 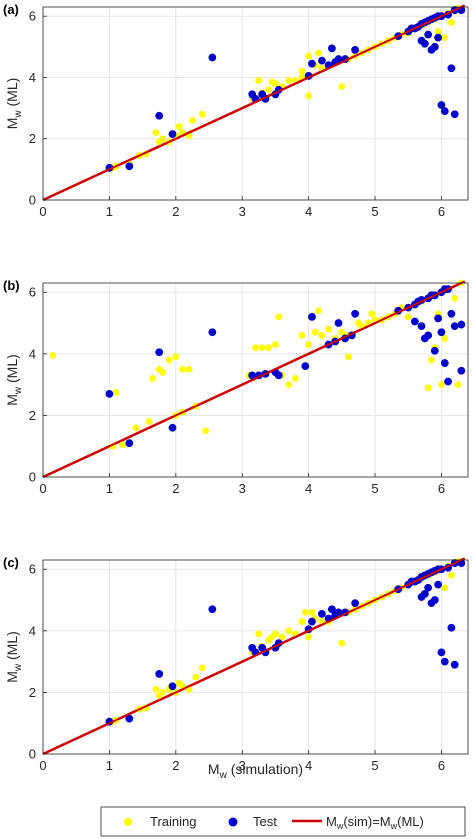 What do you see at coordinates (233, 822) in the screenshot?
I see `legend-test-marker` at bounding box center [233, 822].